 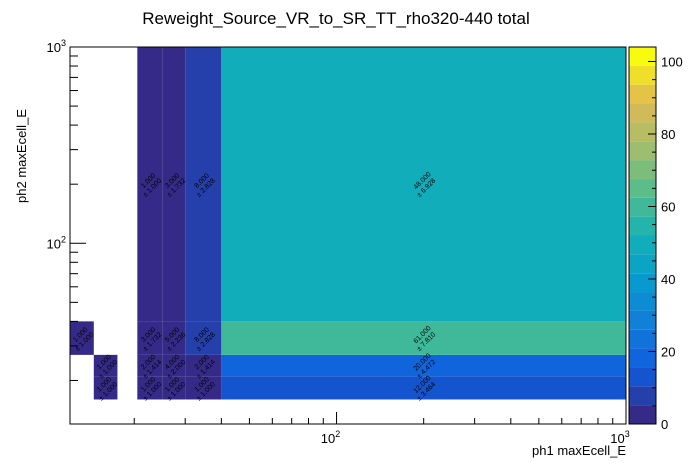 What do you see at coordinates (56, 242) in the screenshot?
I see `y-tick-label: 10²` at bounding box center [56, 242].